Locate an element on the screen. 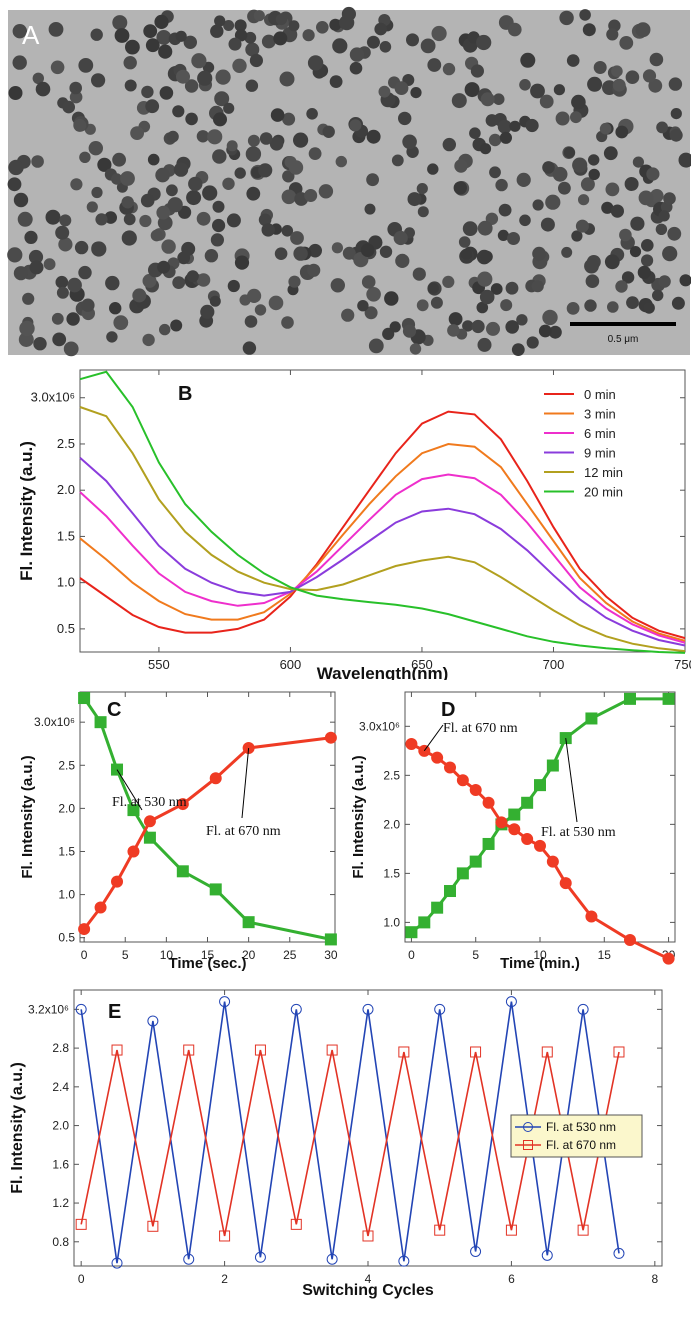 This screenshot has height=1319, width=691. series-line is located at coordinates (540, 851).